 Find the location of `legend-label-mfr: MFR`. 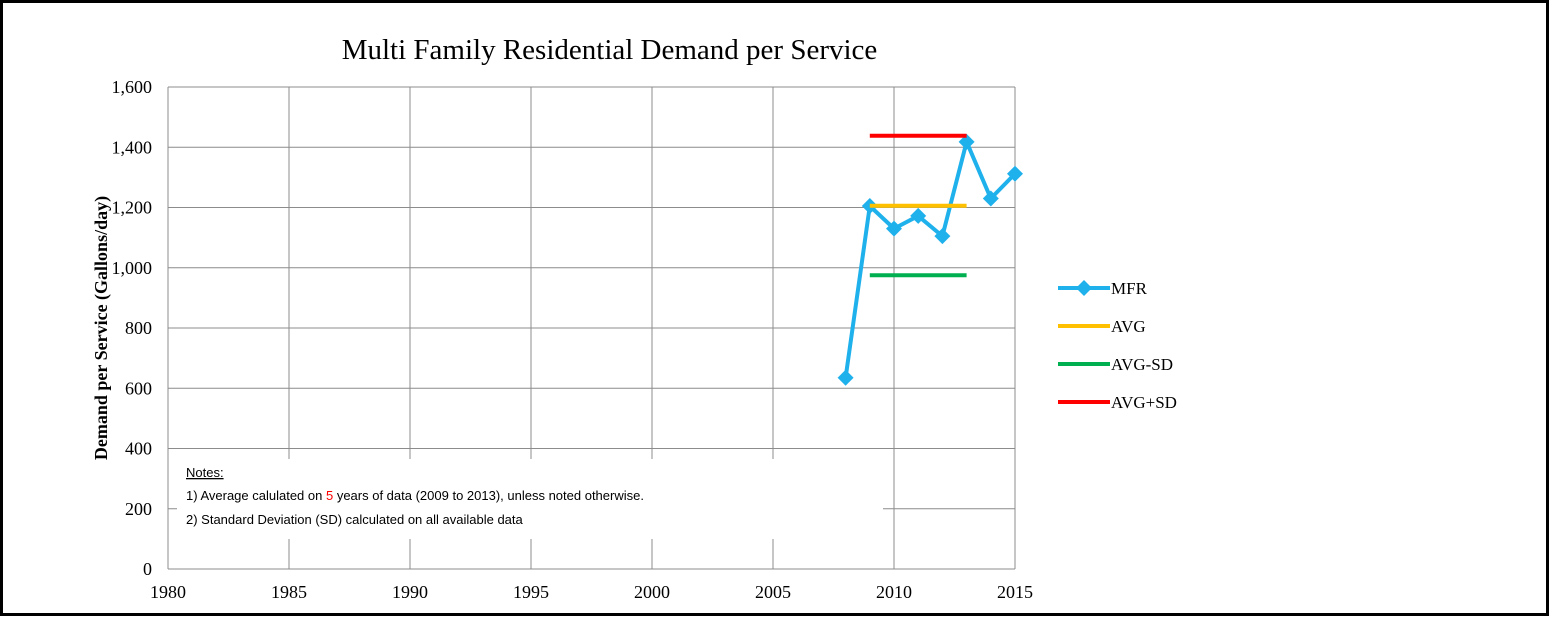

legend-label-mfr: MFR is located at coordinates (1129, 288).